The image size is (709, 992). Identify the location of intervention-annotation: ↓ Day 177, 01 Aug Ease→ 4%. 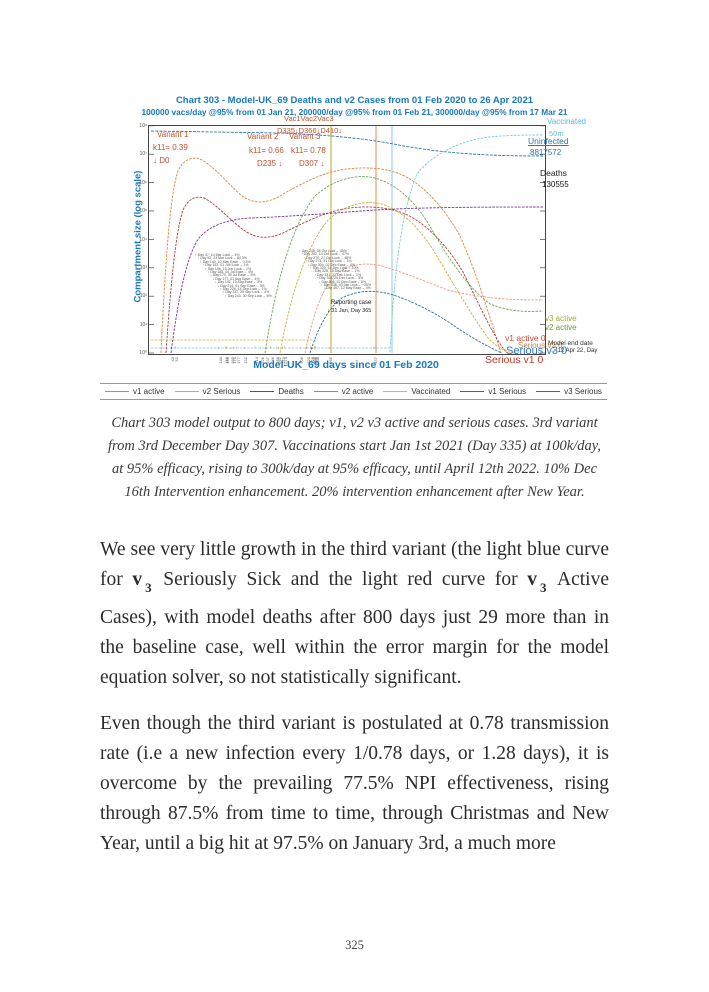
(236, 278).